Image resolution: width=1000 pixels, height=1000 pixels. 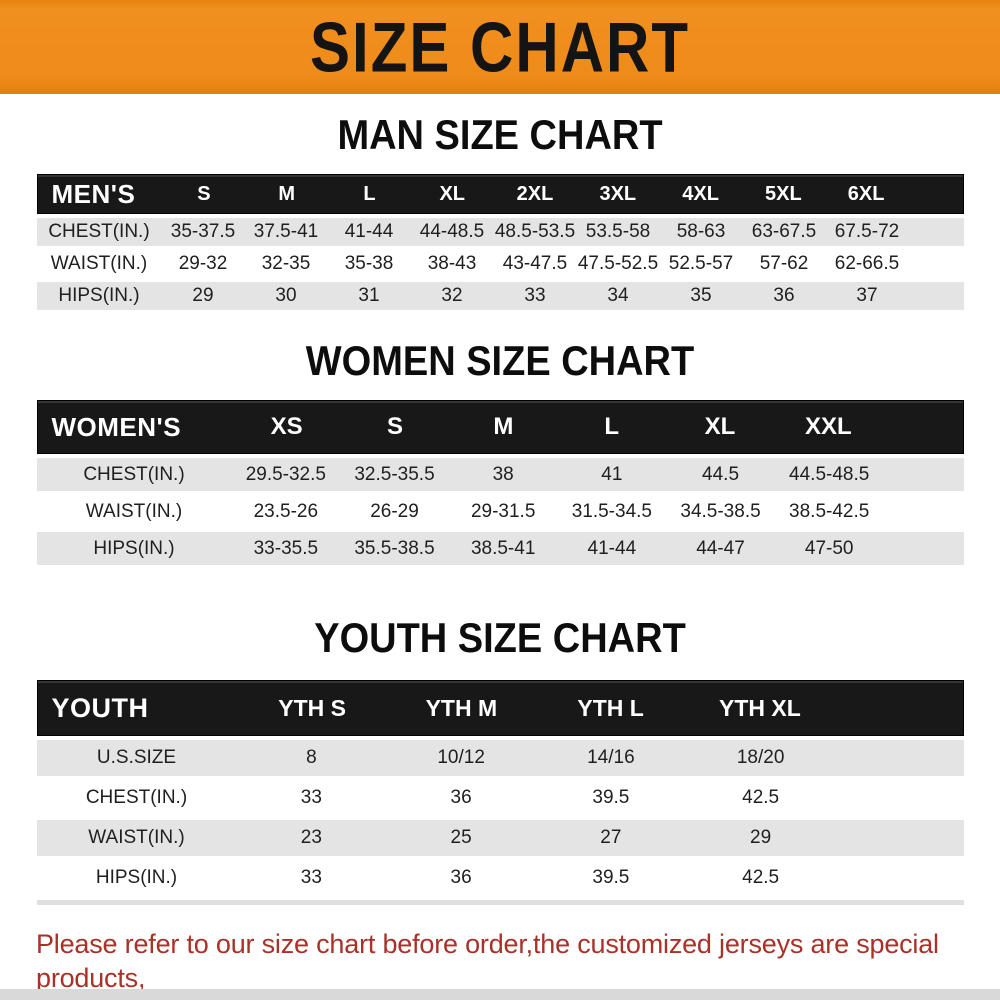 I want to click on cell: 31.5-34.5, so click(x=611, y=511).